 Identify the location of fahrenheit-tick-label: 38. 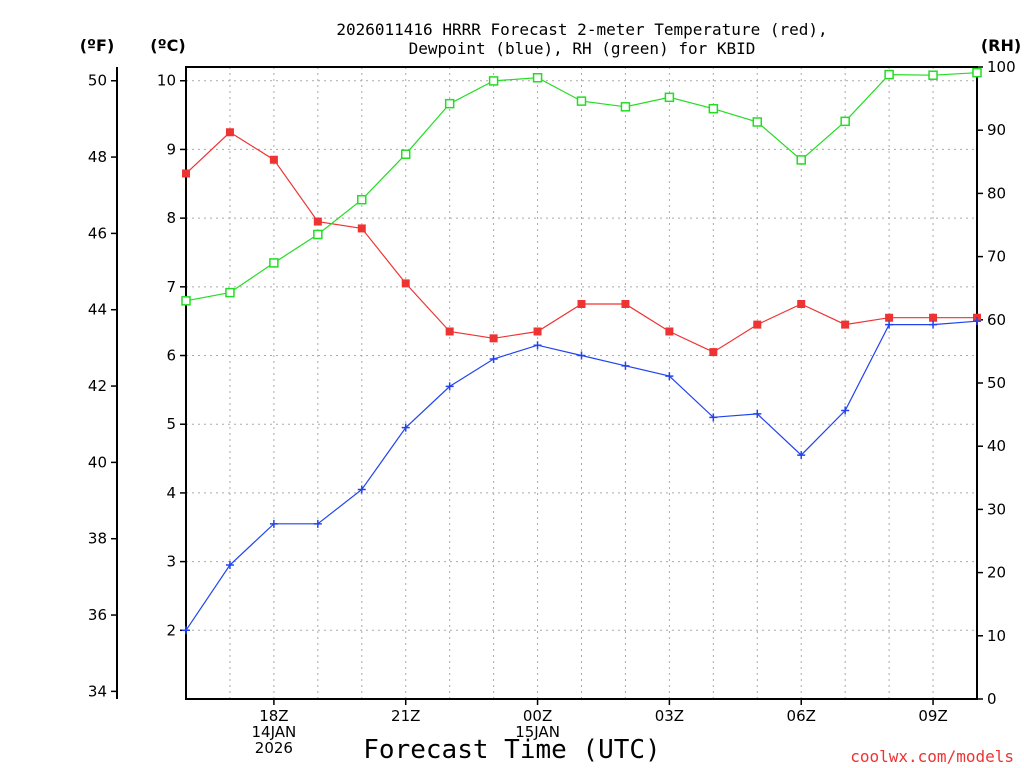
(97, 539).